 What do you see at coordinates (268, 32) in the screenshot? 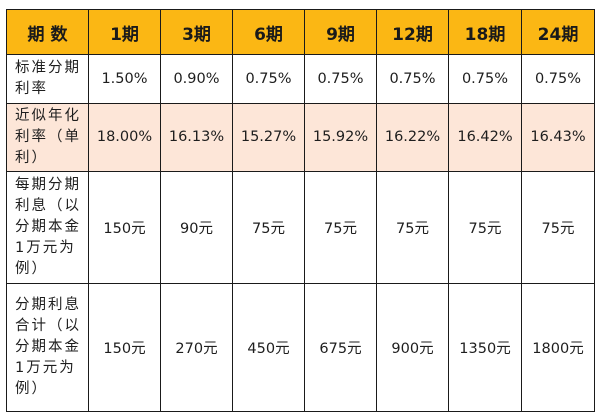
I see `header-period-6: 6期` at bounding box center [268, 32].